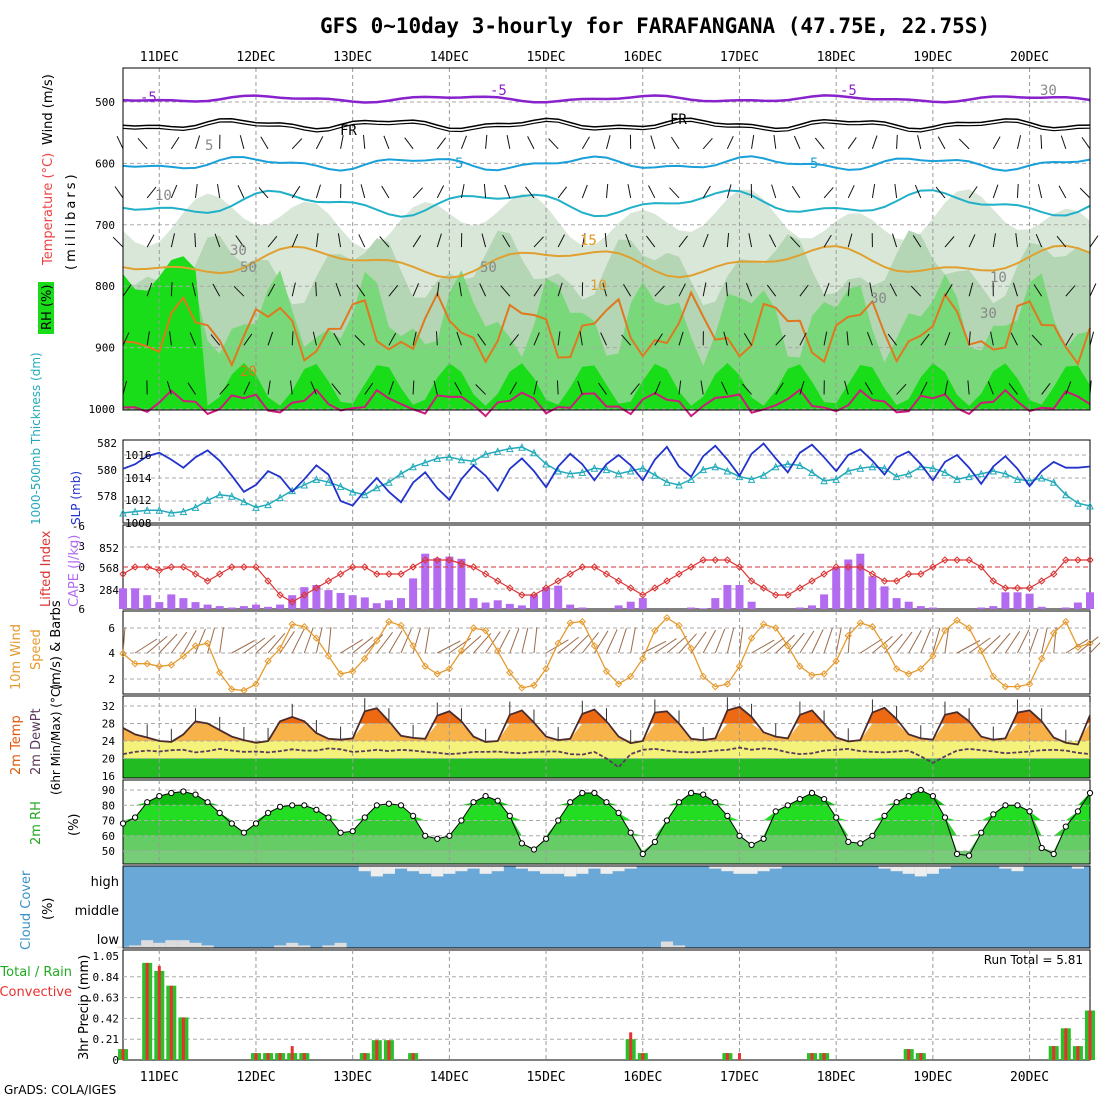 This screenshot has width=1100, height=1100. Describe the element at coordinates (932, 1077) in the screenshot. I see `date-label: 19DEC` at that location.